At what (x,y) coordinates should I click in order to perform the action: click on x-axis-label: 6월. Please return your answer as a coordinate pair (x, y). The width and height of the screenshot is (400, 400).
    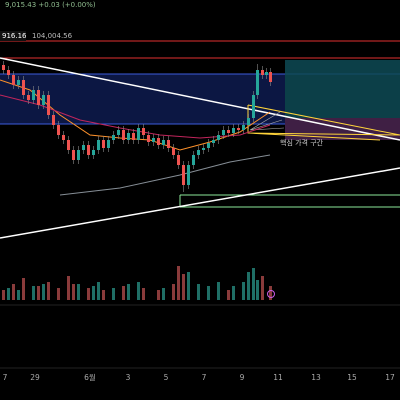
    Looking at the image, I should click on (90, 377).